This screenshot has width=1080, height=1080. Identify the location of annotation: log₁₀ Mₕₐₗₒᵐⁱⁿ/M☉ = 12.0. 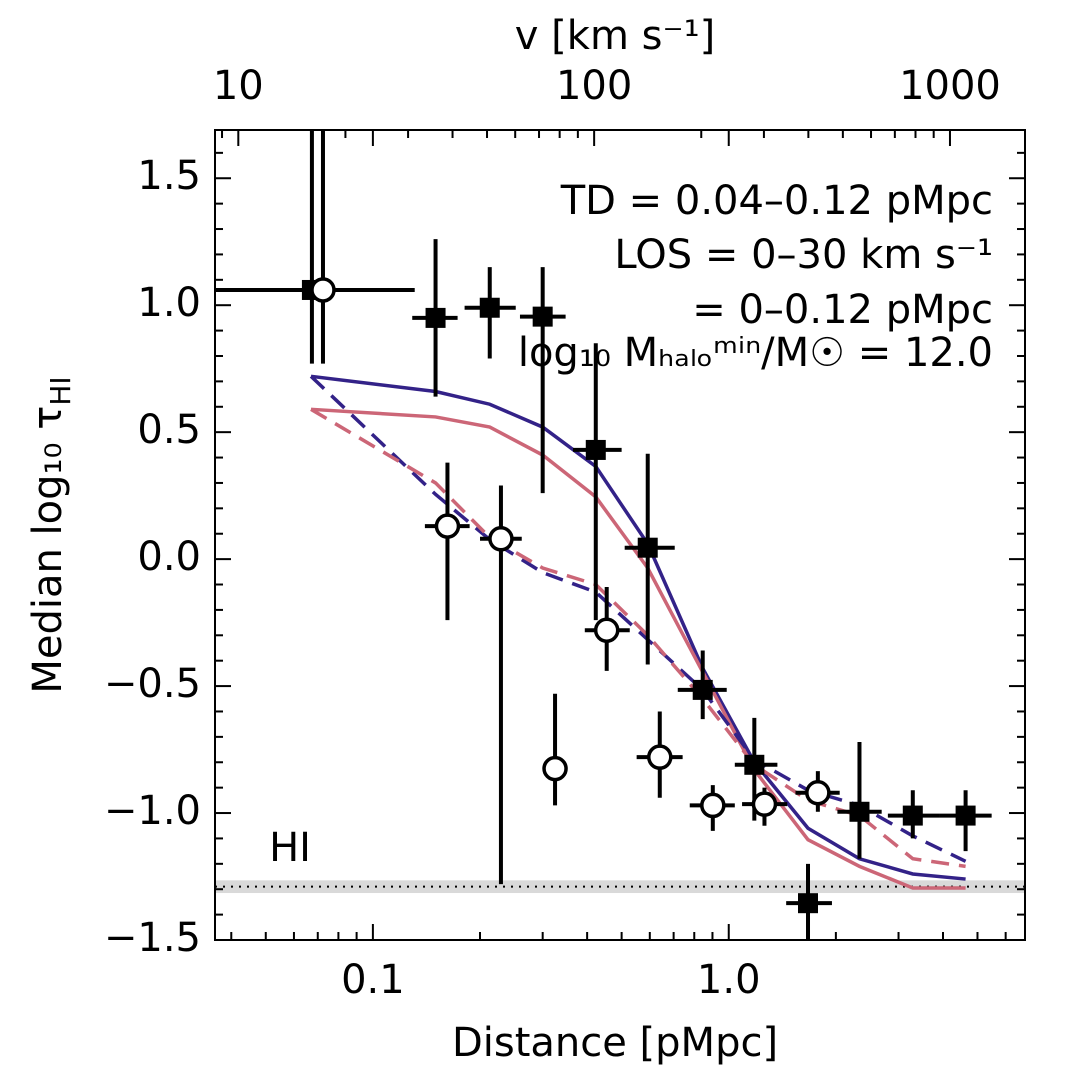
(755, 353).